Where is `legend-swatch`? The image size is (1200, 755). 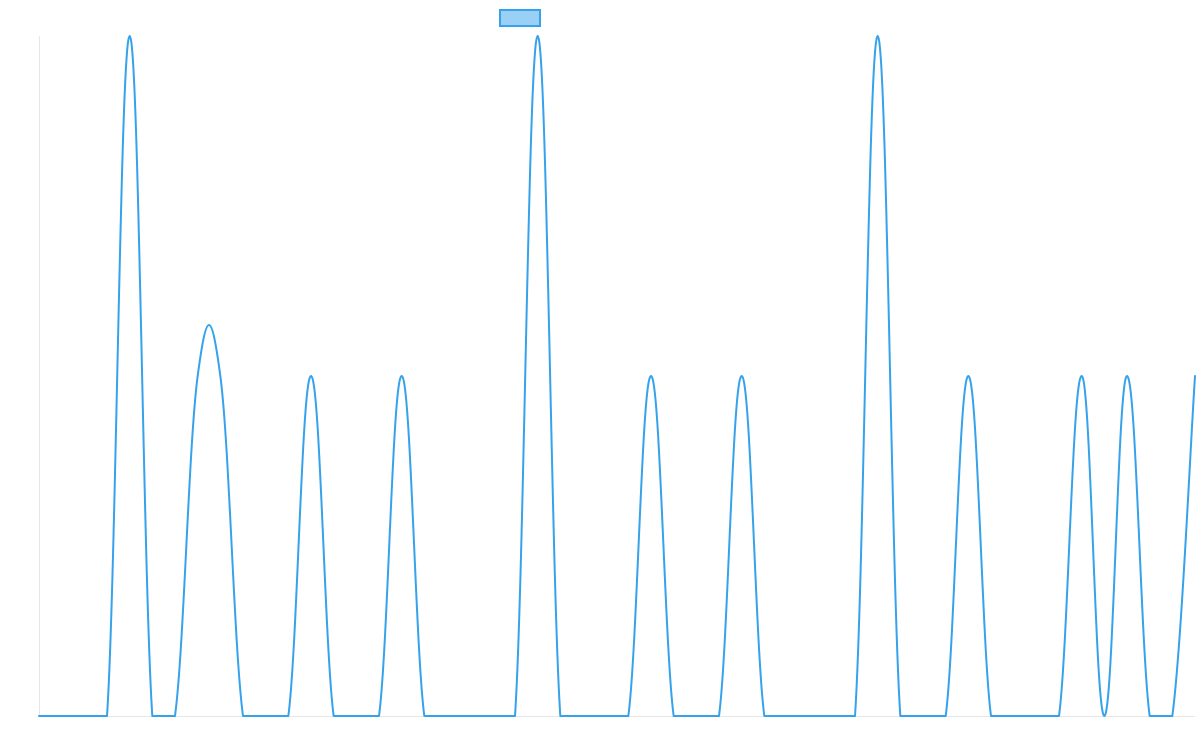 legend-swatch is located at coordinates (520, 18).